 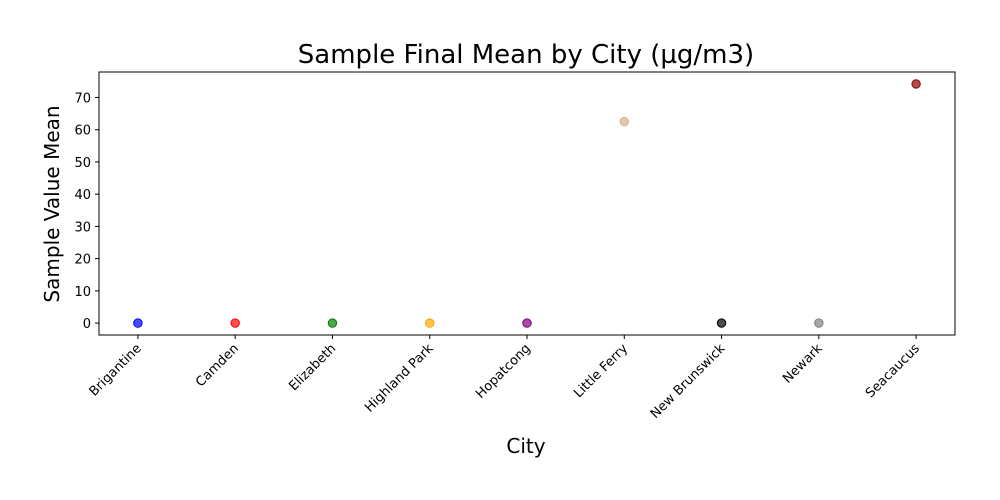 I want to click on x-tick-label: Brigantine, so click(x=116, y=370).